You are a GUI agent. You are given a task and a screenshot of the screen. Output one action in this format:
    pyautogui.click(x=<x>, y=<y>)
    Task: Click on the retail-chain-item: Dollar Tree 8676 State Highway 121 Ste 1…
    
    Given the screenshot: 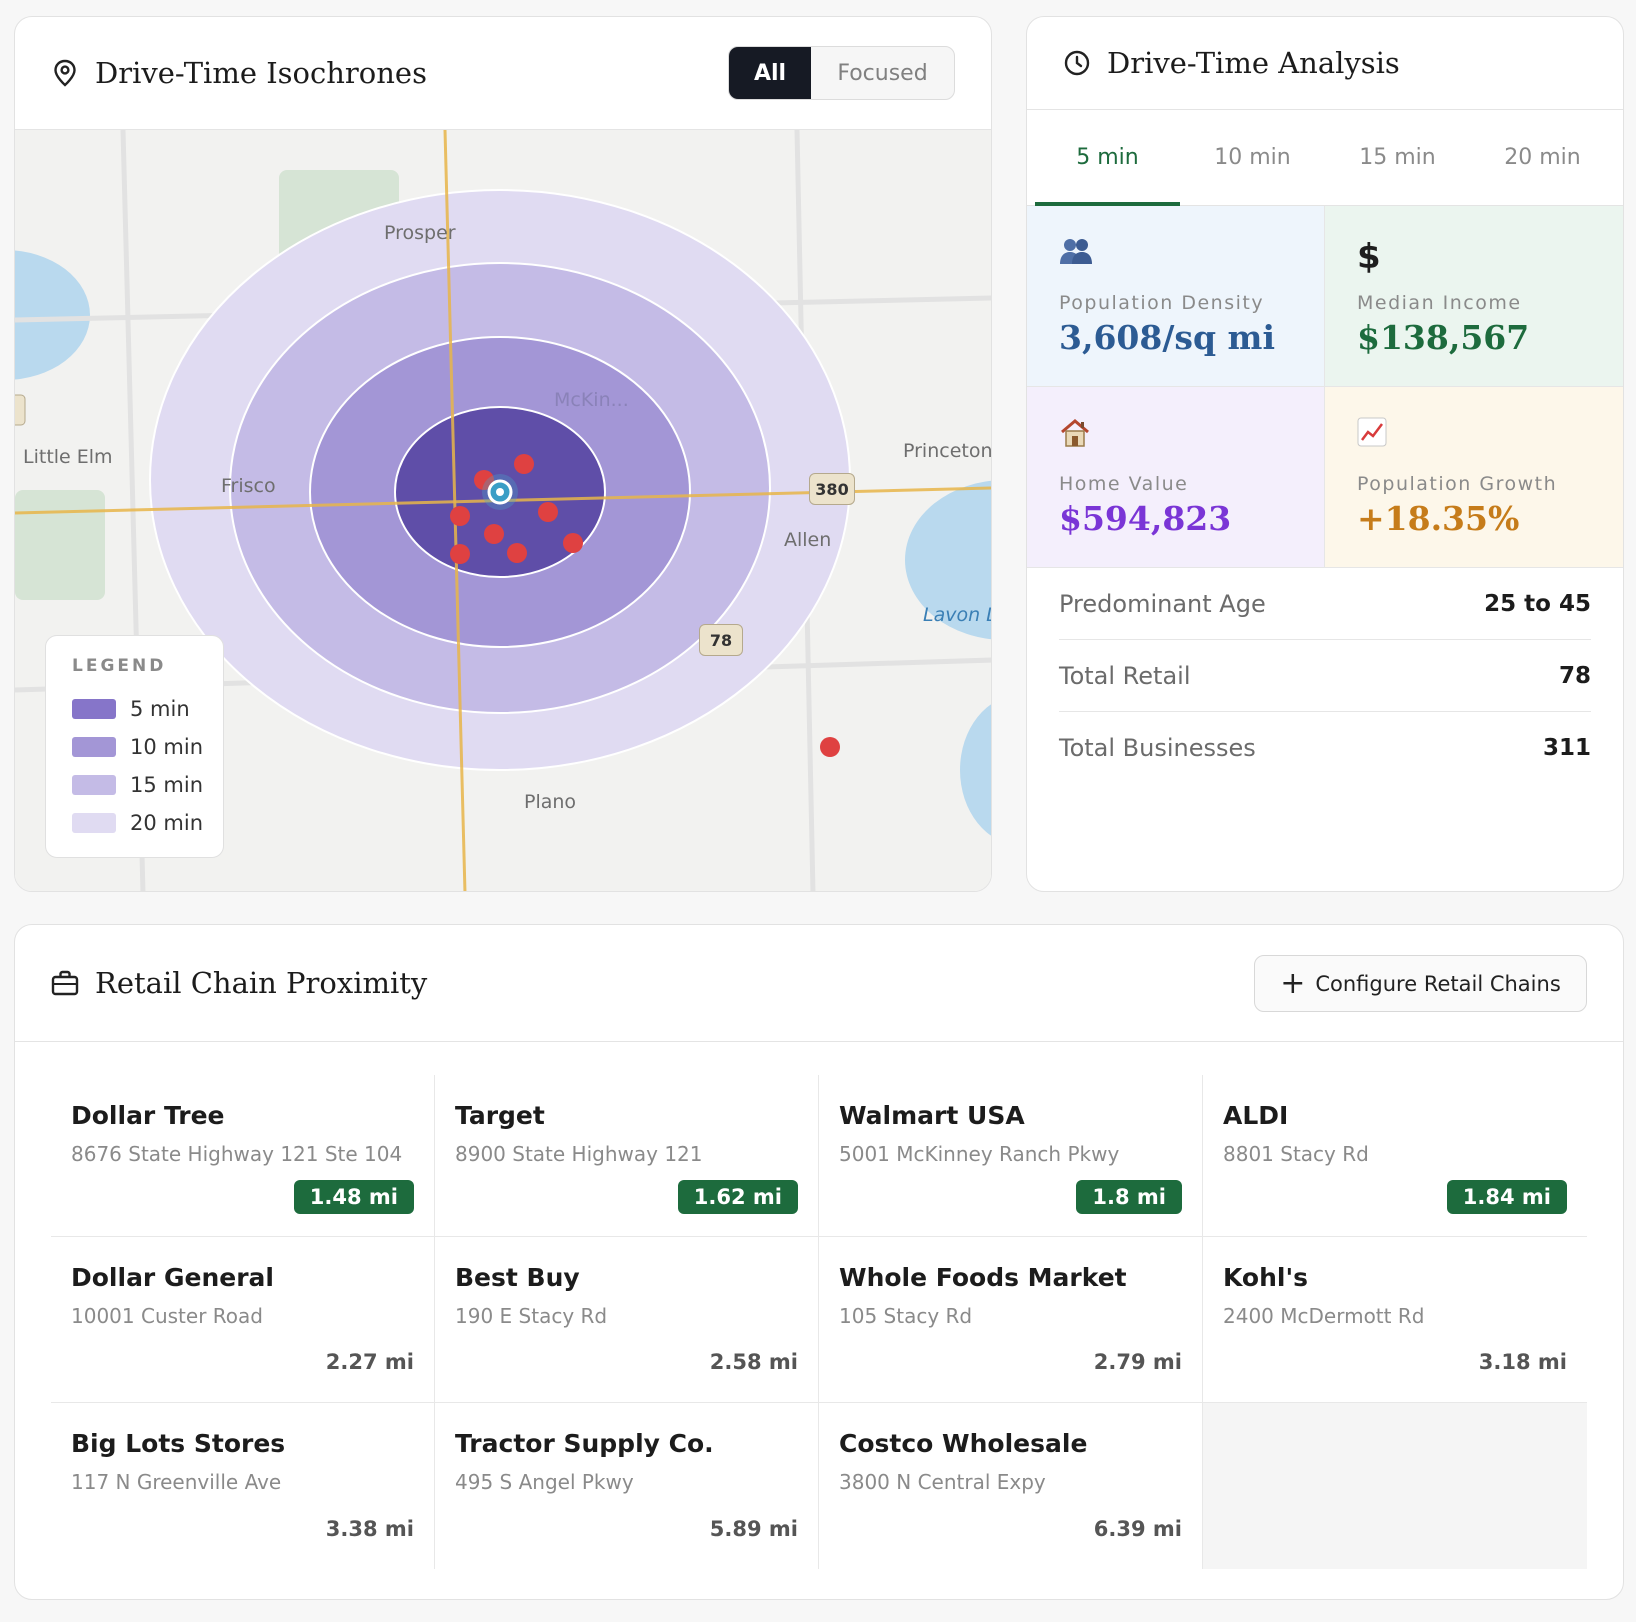 What is the action you would take?
    pyautogui.click(x=243, y=1156)
    